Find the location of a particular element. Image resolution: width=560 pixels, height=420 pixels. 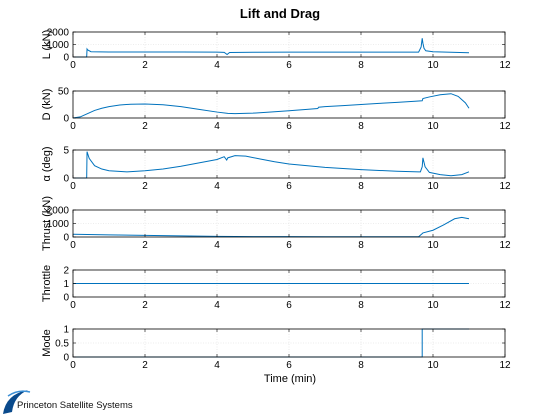

logo-arc-icon is located at coordinates (19, 393).